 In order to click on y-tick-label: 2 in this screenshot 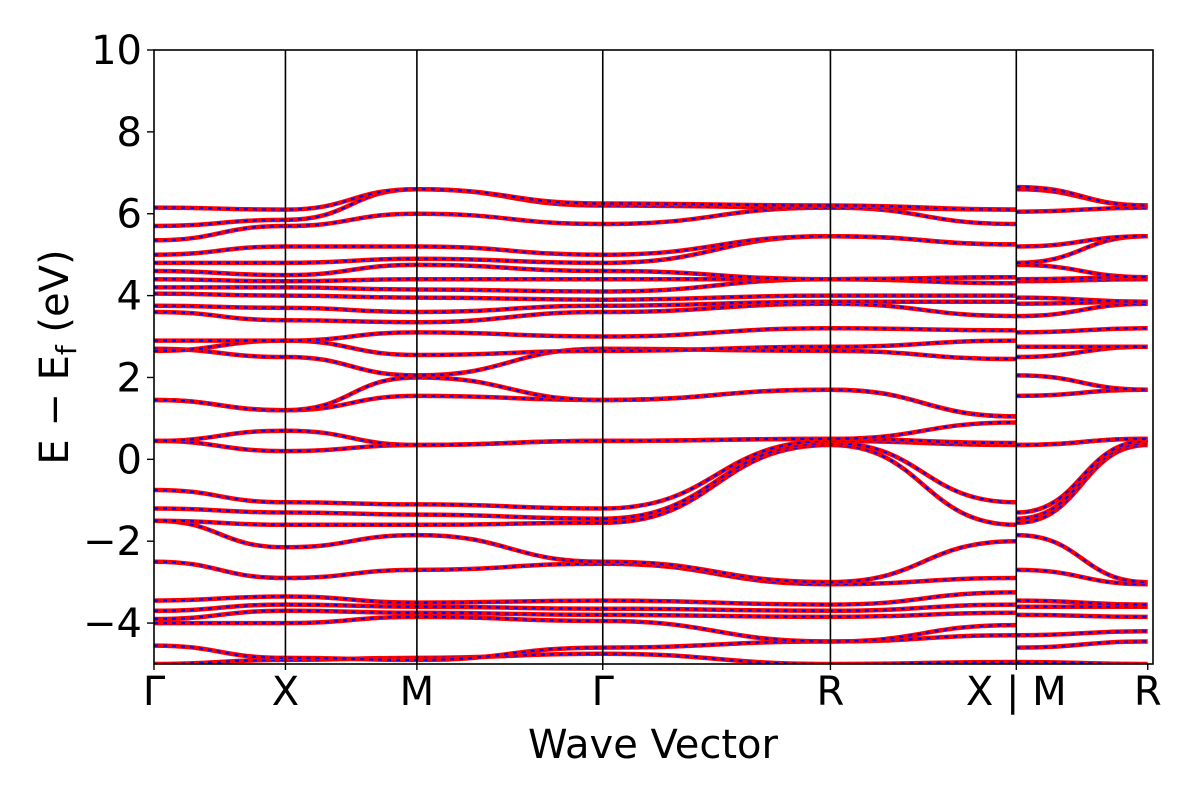, I will do `click(129, 378)`.